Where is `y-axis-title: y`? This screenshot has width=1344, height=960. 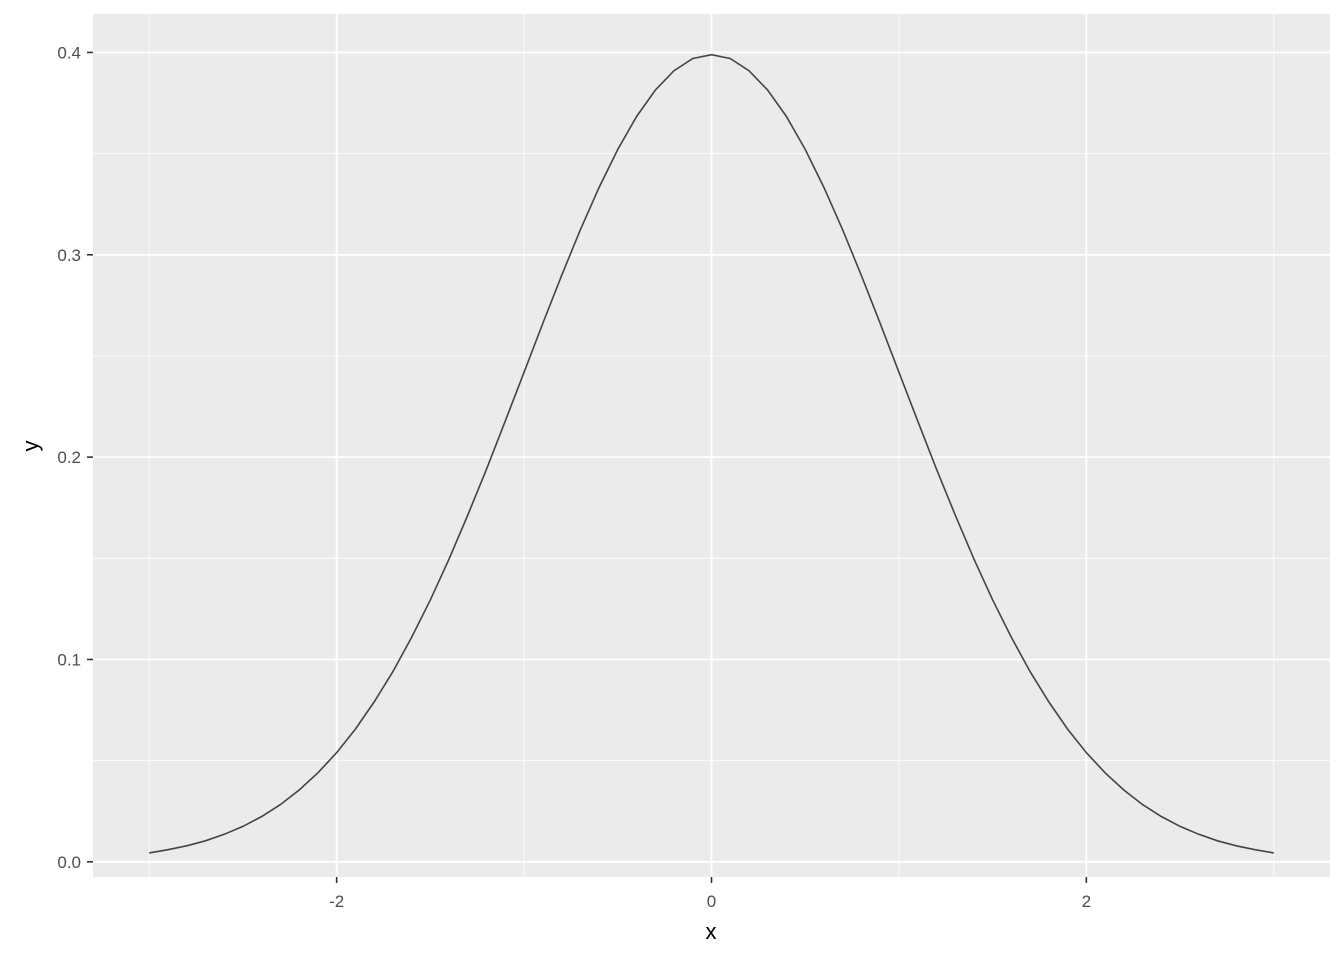 y-axis-title: y is located at coordinates (30, 446).